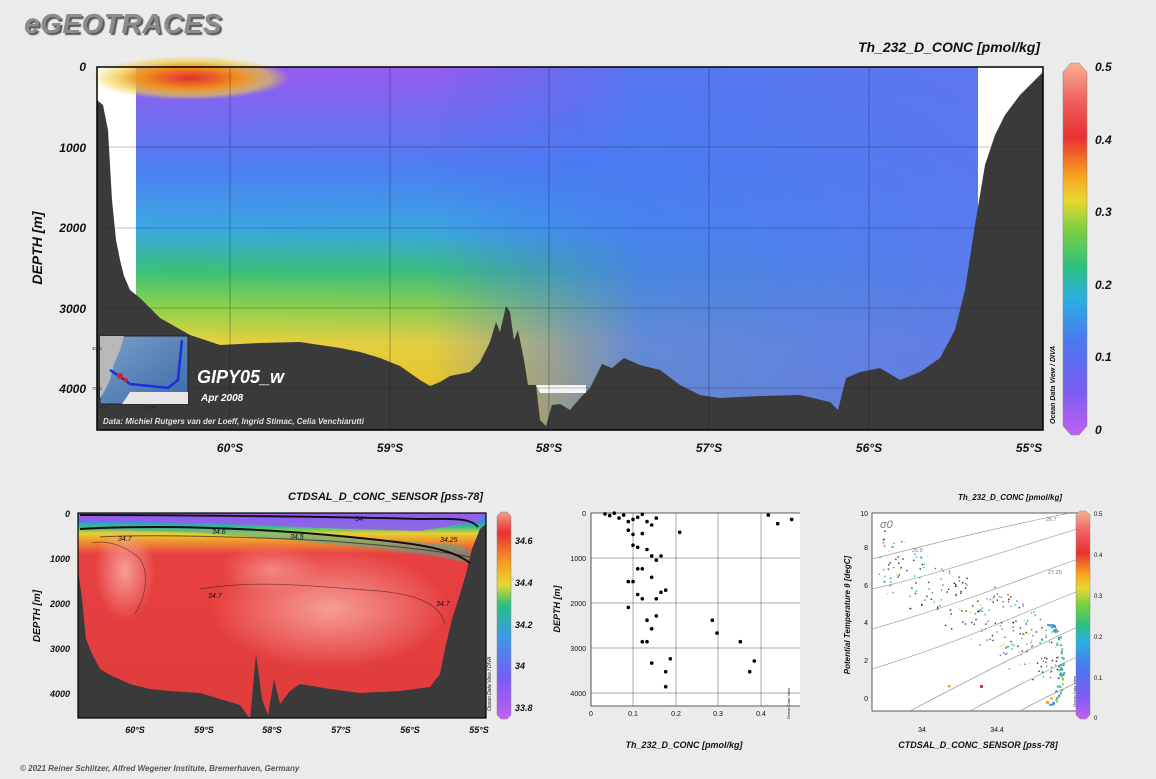 The width and height of the screenshot is (1156, 779). I want to click on ts-y-tick: 4, so click(866, 623).